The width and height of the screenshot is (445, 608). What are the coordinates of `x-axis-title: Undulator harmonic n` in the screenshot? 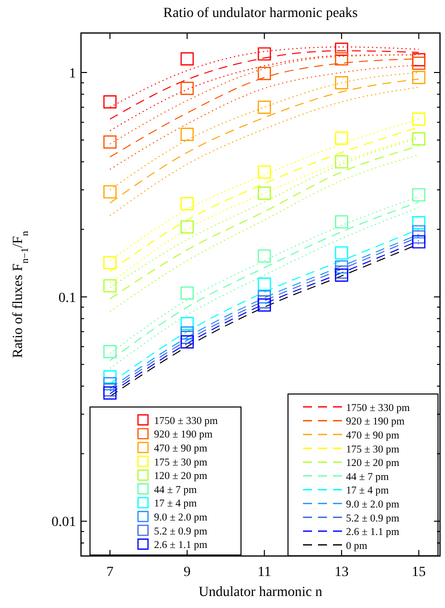 It's located at (260, 592).